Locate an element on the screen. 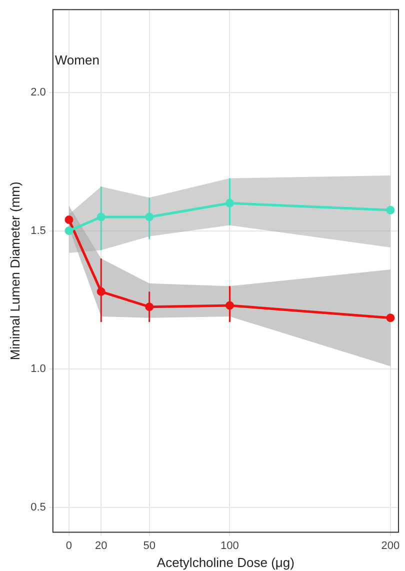 This screenshot has width=405, height=571. y-axis-title: Minimal Lumen Diameter (mm) is located at coordinates (14, 271).